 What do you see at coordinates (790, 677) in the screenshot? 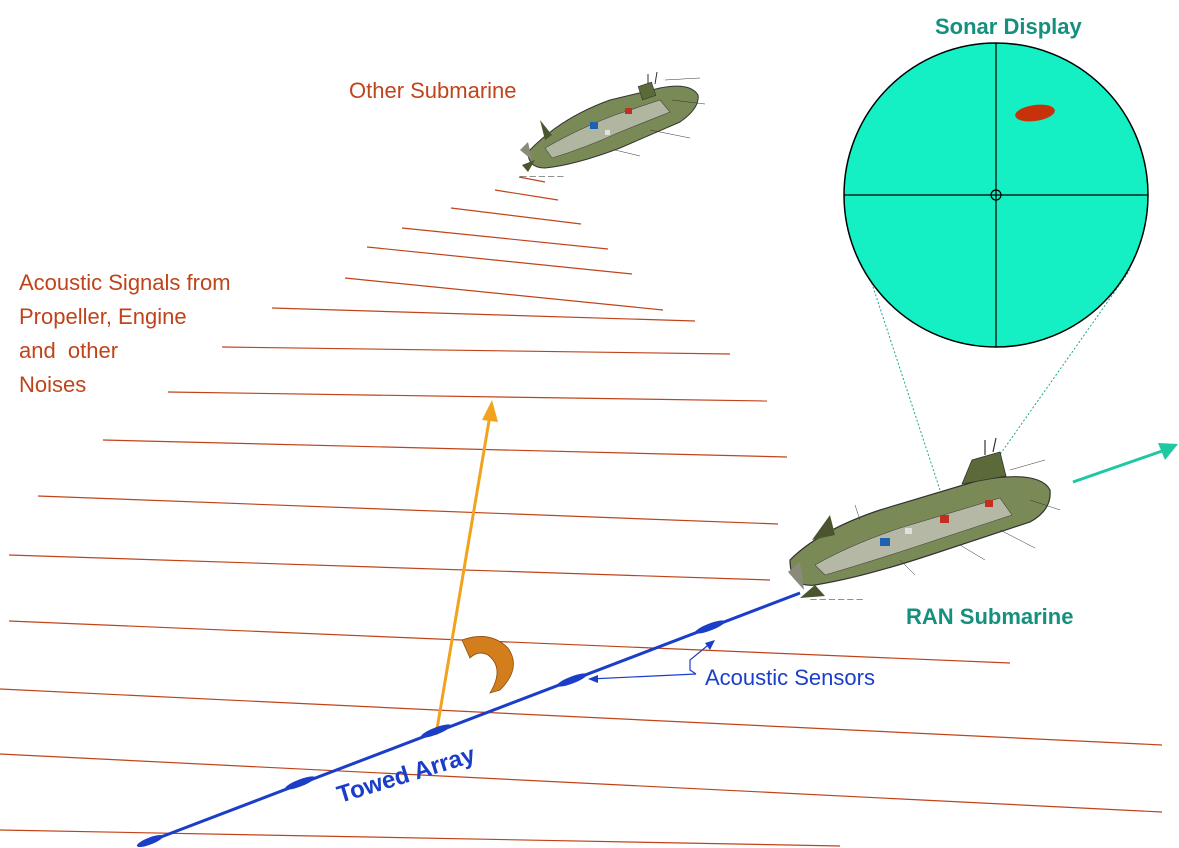
I see `acoustic-sensors-label: Acoustic Sensors` at bounding box center [790, 677].